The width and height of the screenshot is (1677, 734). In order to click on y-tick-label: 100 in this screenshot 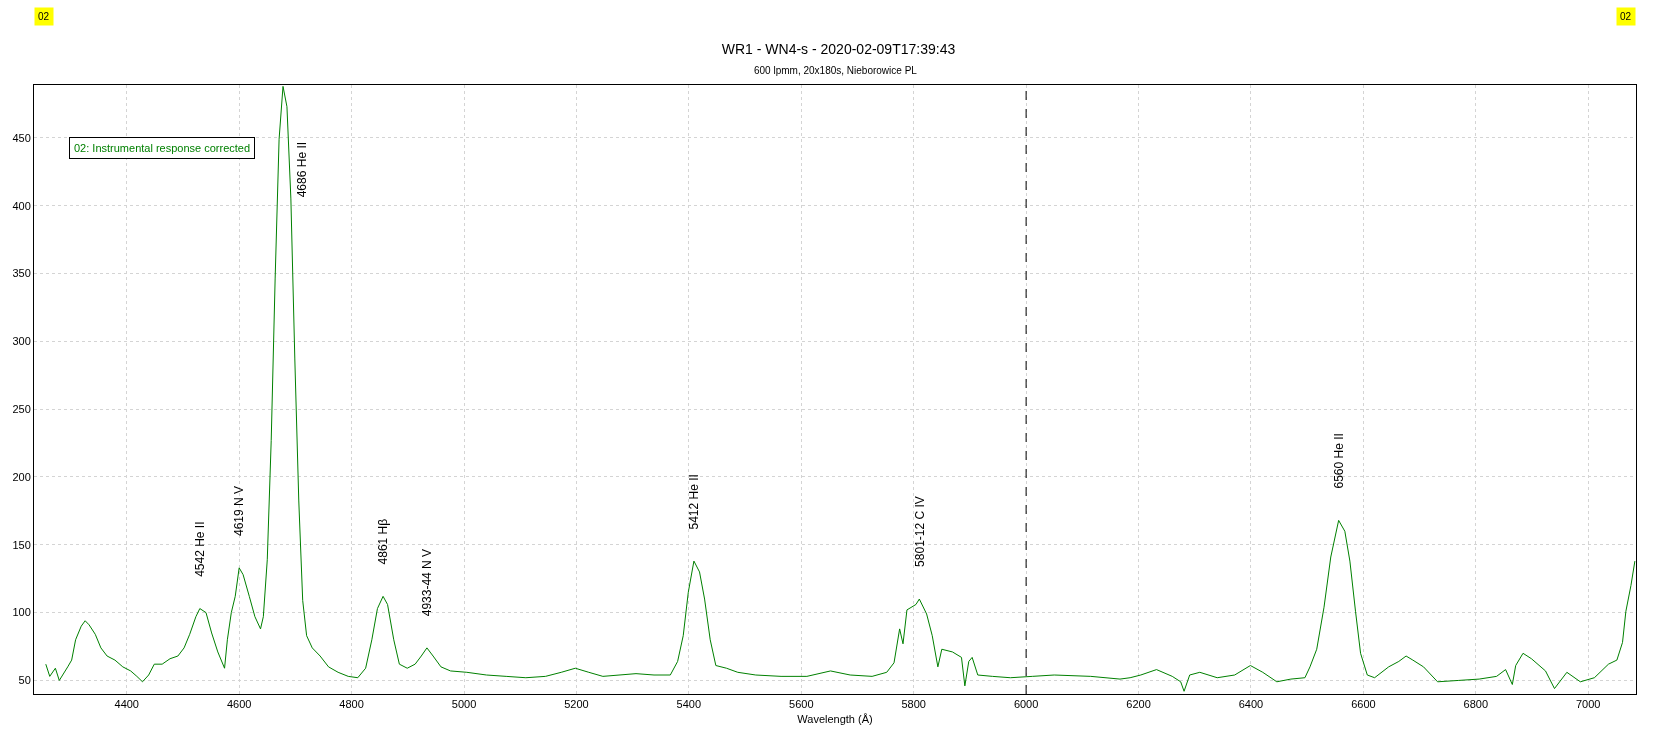, I will do `click(21, 612)`.